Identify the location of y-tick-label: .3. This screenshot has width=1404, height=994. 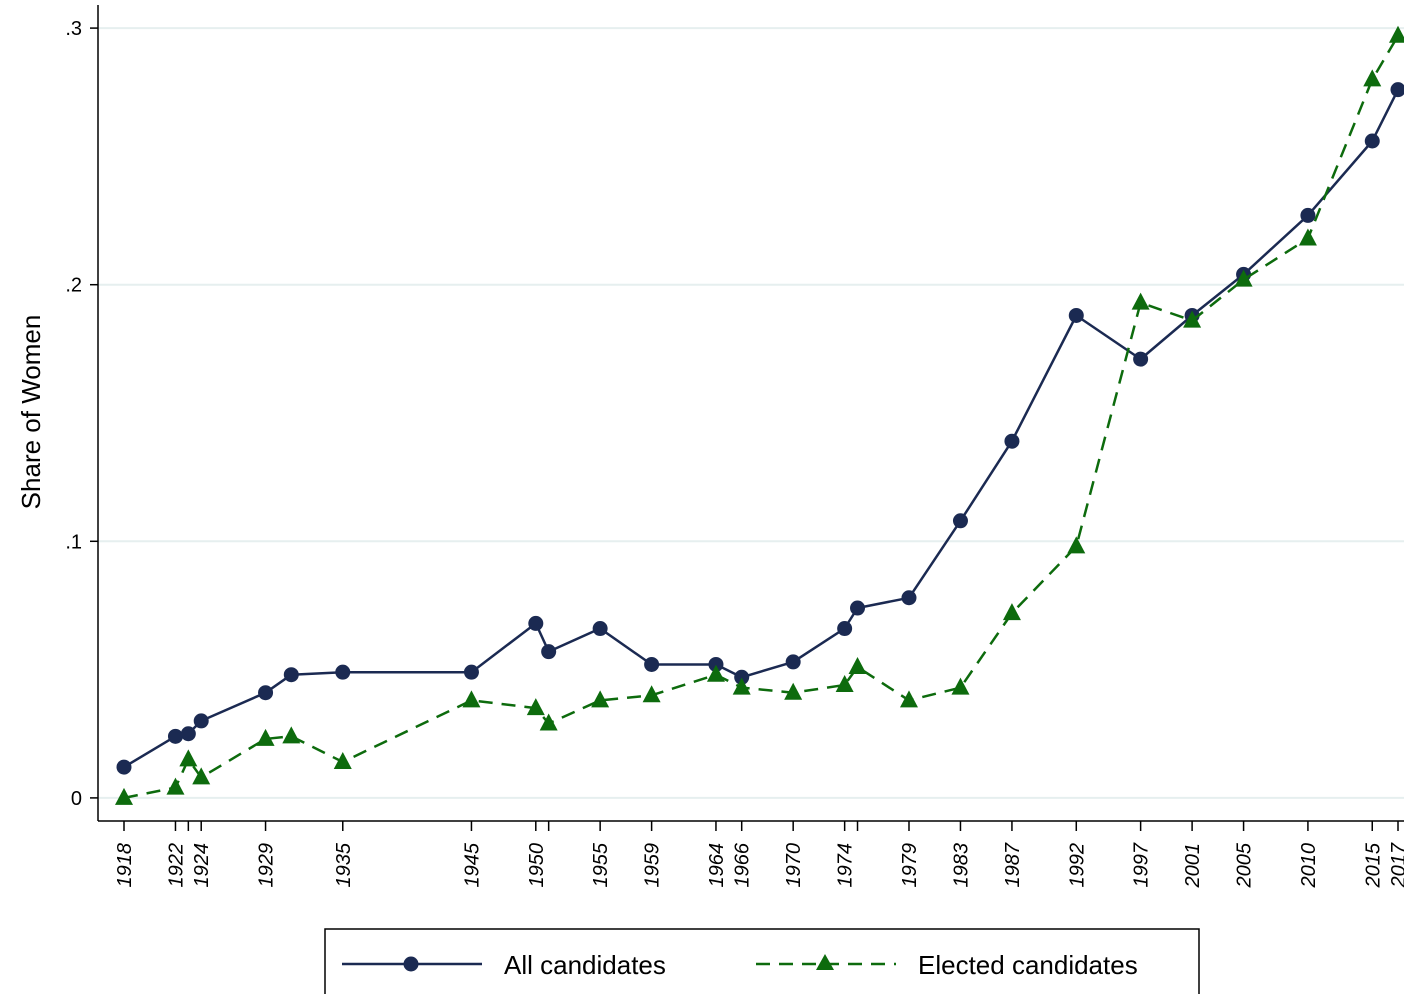
(73, 29).